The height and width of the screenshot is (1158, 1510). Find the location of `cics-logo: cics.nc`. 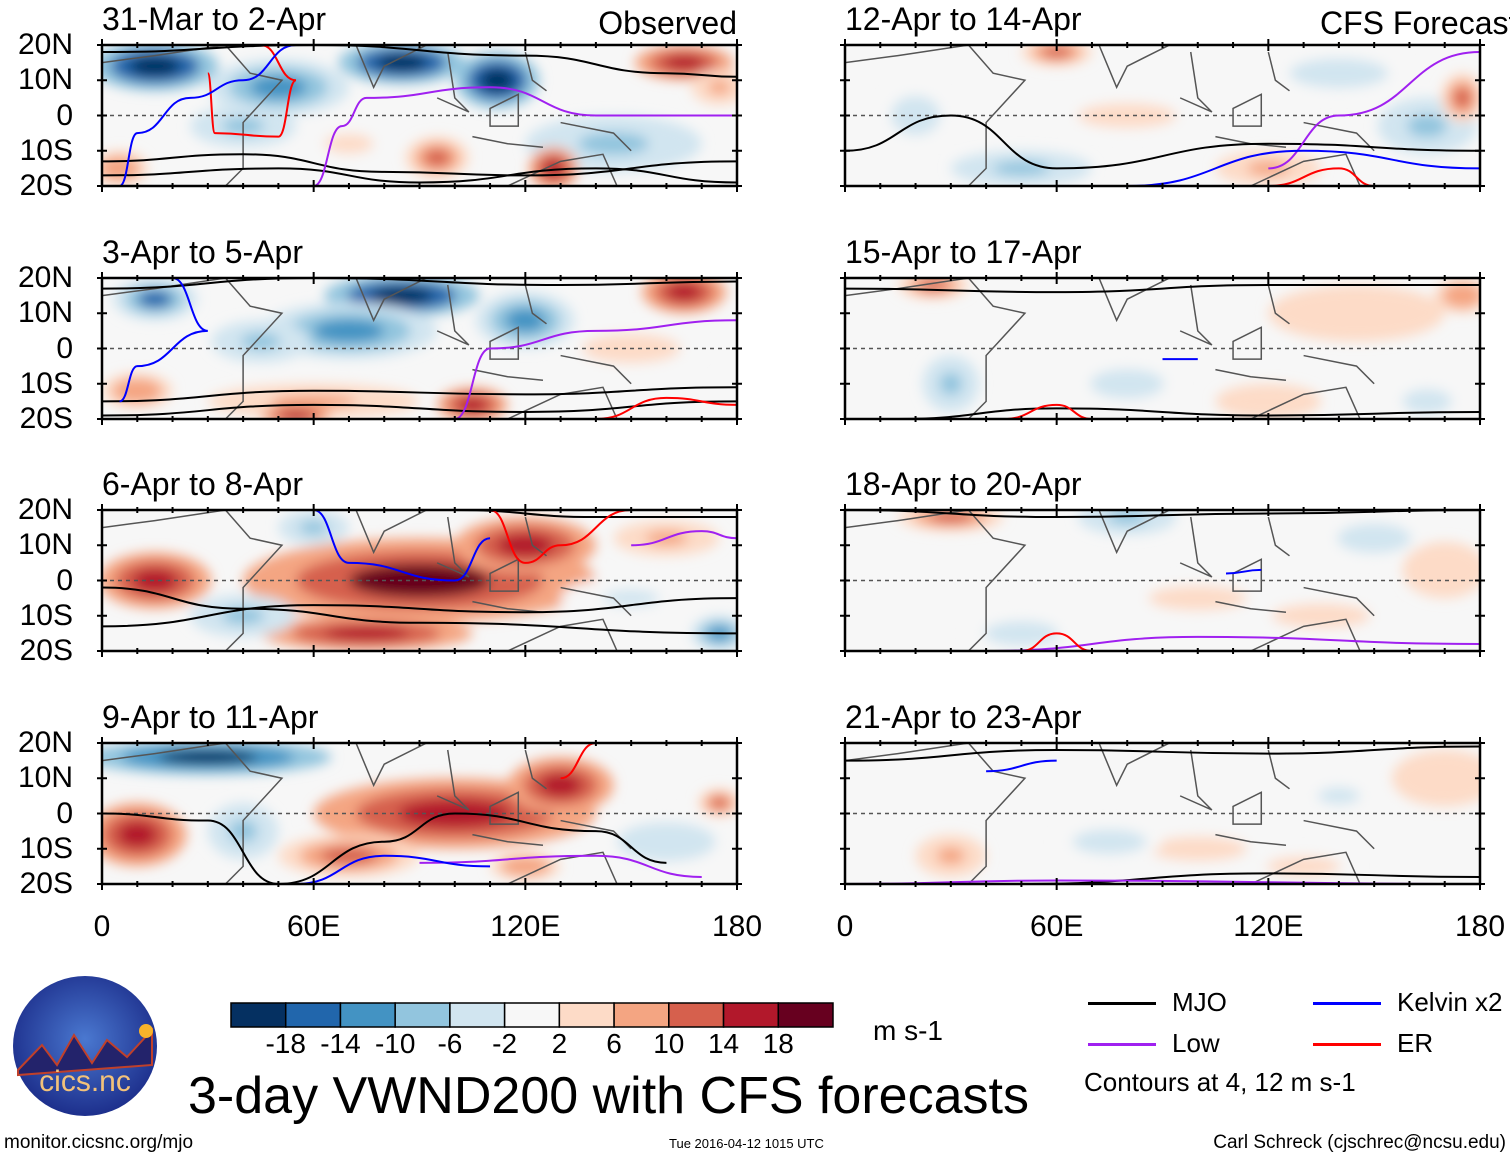

cics-logo: cics.nc is located at coordinates (85, 1046).